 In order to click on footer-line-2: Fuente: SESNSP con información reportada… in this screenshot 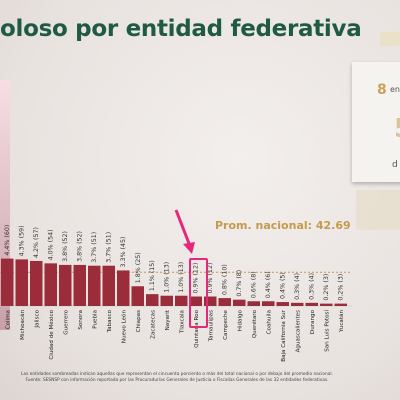, I will do `click(177, 380)`.